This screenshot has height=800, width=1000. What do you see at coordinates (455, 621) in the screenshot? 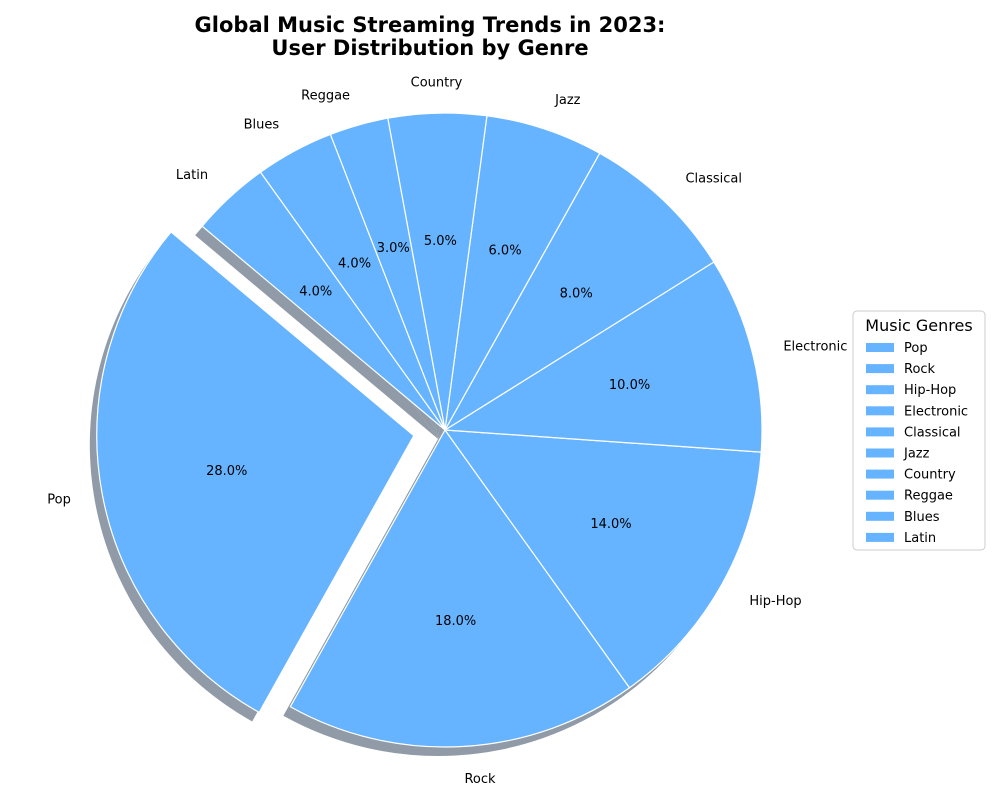
I see `pct-label-rock: 18.0%` at bounding box center [455, 621].